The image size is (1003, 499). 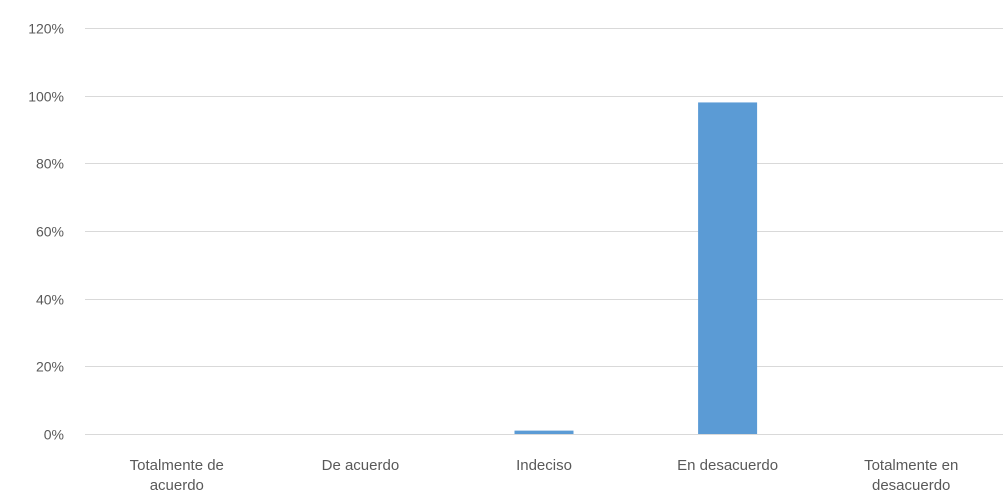 What do you see at coordinates (361, 465) in the screenshot?
I see `x-category-label: De acuerdo` at bounding box center [361, 465].